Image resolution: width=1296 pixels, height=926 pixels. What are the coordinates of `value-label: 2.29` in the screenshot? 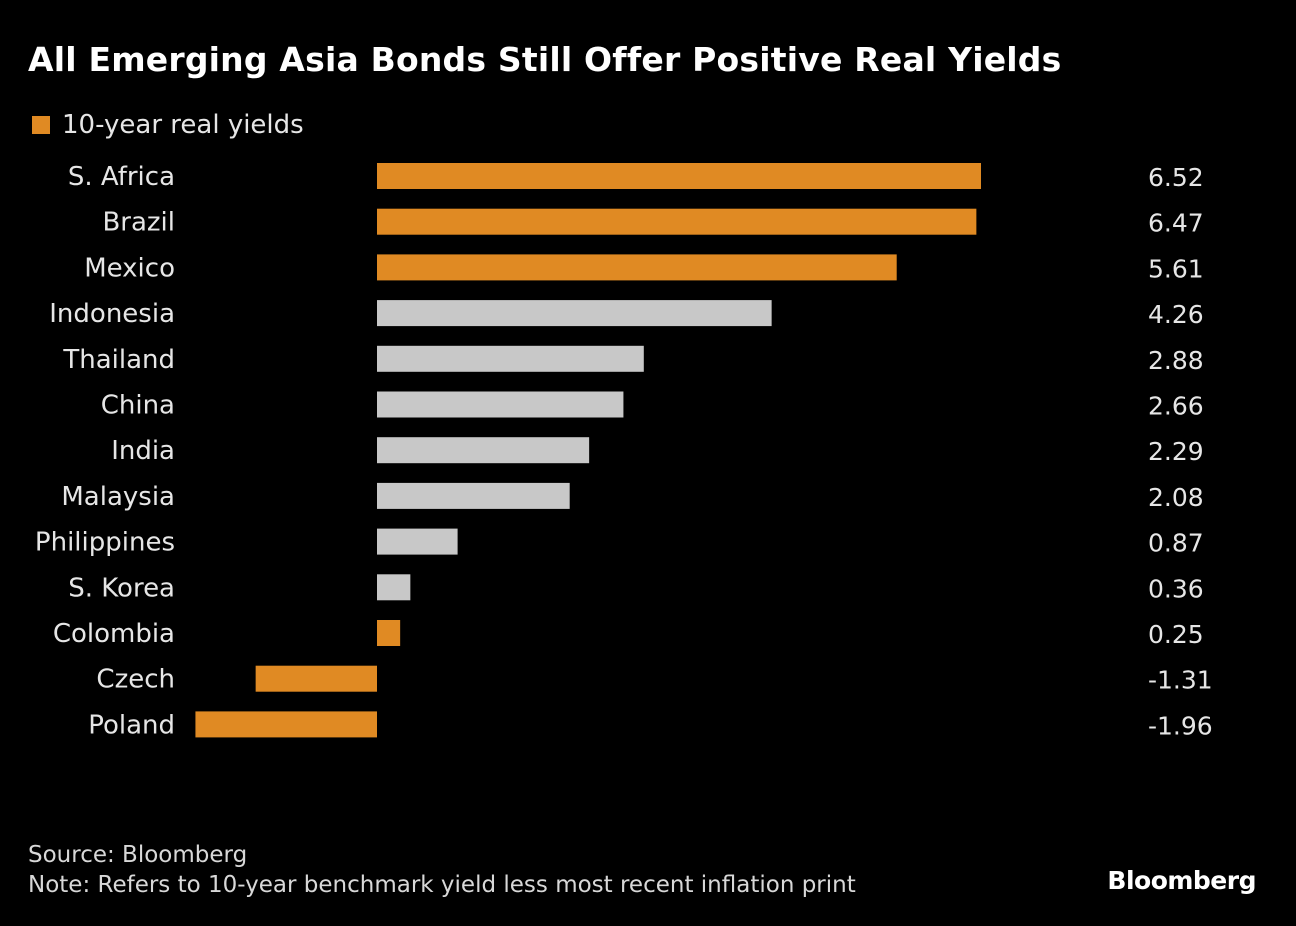 It's located at (1176, 451).